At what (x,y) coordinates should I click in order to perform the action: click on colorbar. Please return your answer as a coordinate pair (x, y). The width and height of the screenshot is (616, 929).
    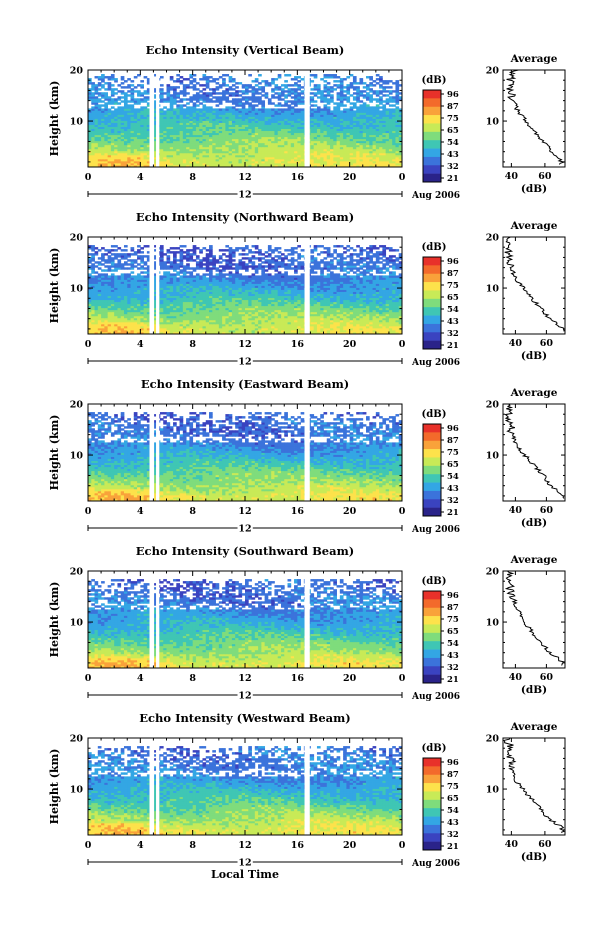
    Looking at the image, I should click on (432, 303).